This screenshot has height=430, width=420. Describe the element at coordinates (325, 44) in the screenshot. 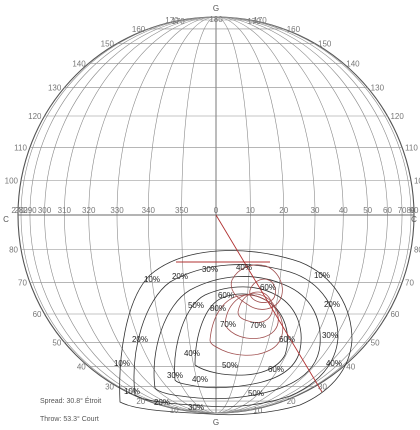

I see `right-angle-label: 150` at that location.